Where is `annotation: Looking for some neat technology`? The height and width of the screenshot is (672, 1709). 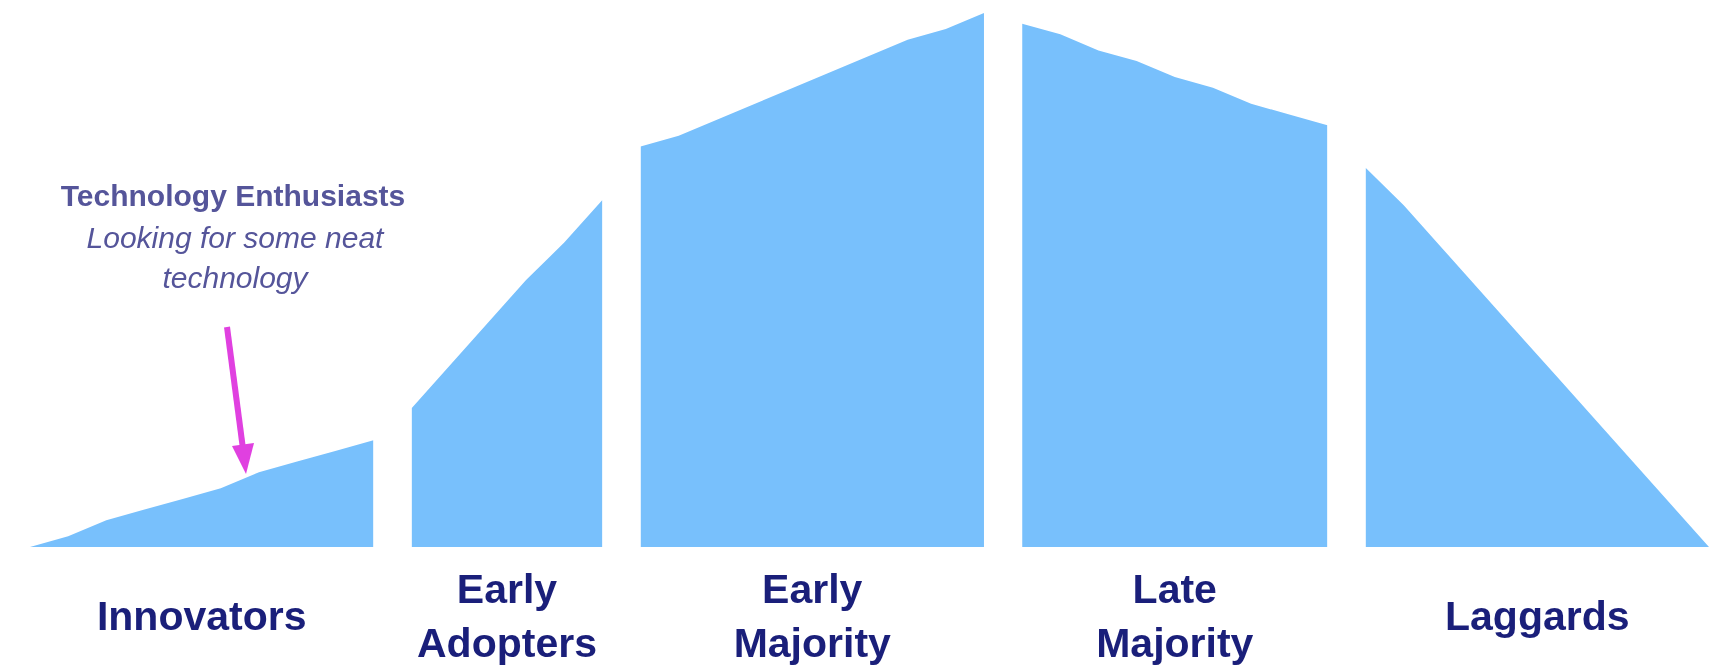
annotation: Looking for some neat technology is located at coordinates (235, 258).